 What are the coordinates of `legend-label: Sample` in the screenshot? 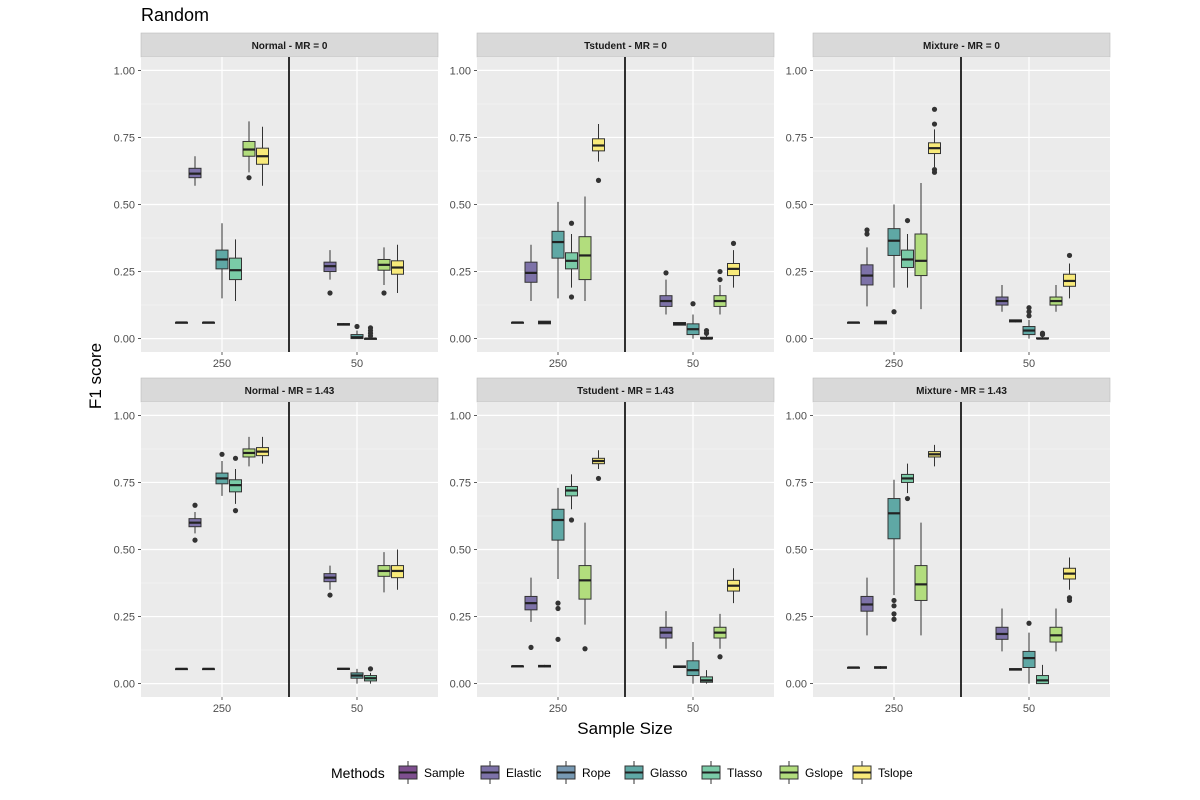 It's located at (444, 773).